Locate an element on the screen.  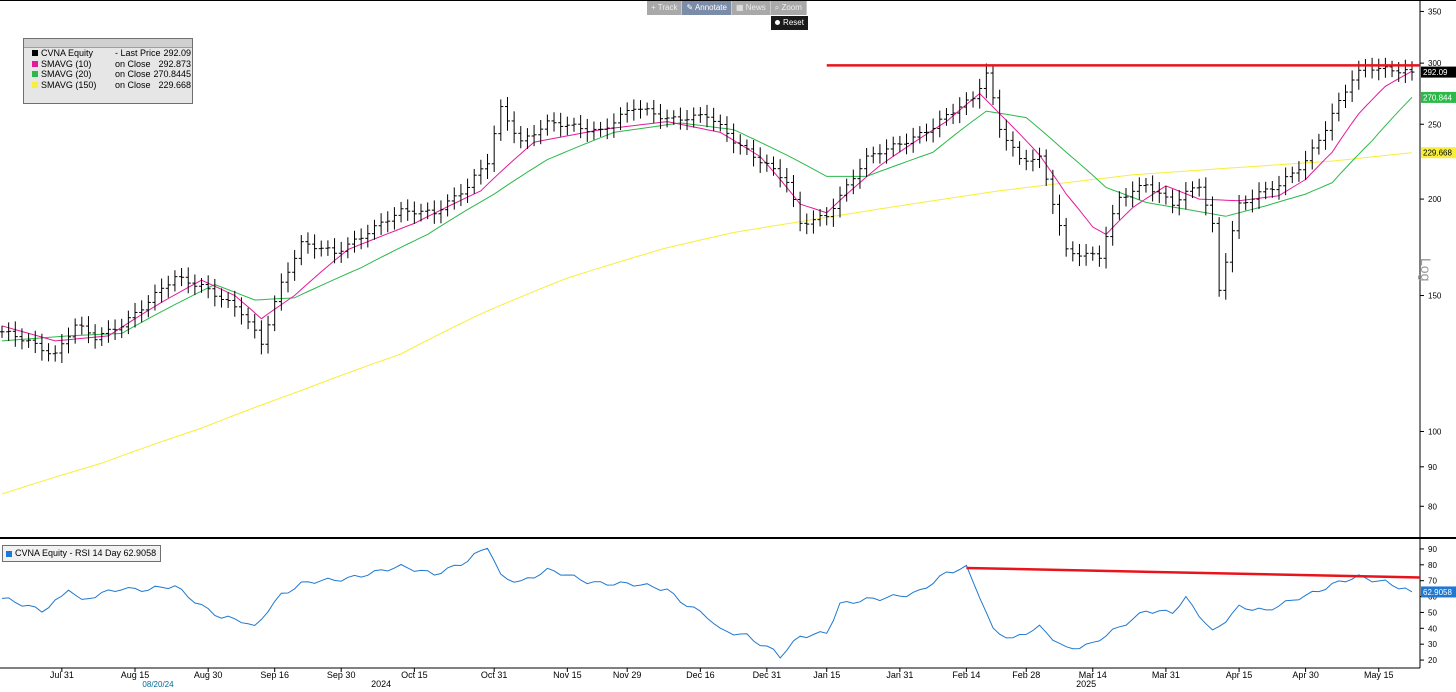
cursor-date-label: 08/20/24 is located at coordinates (158, 683).